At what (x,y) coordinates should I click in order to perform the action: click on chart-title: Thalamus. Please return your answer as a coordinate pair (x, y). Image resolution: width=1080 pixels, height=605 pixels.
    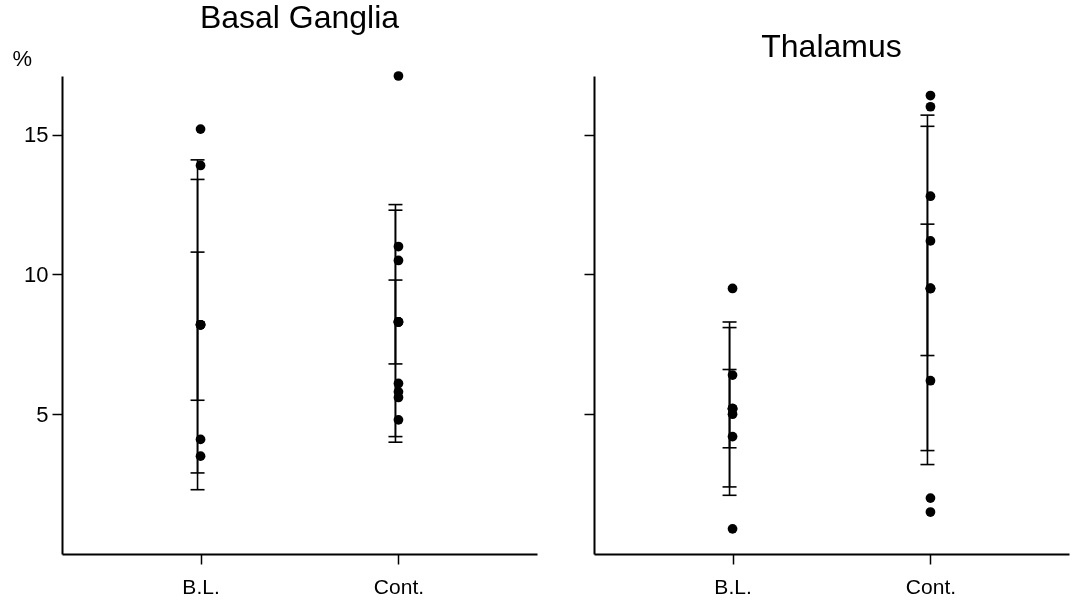
    Looking at the image, I should click on (831, 46).